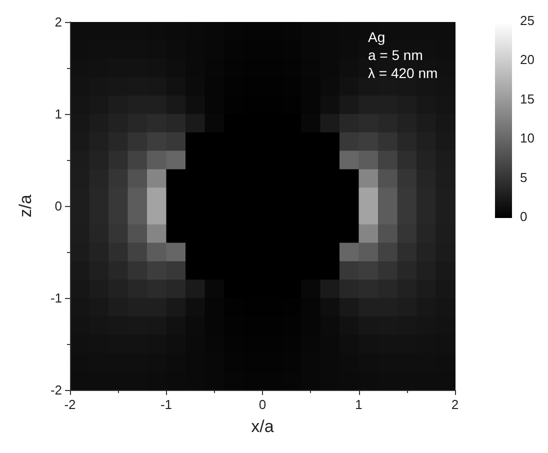 The height and width of the screenshot is (453, 548). What do you see at coordinates (527, 20) in the screenshot?
I see `color-bar-label: 25` at bounding box center [527, 20].